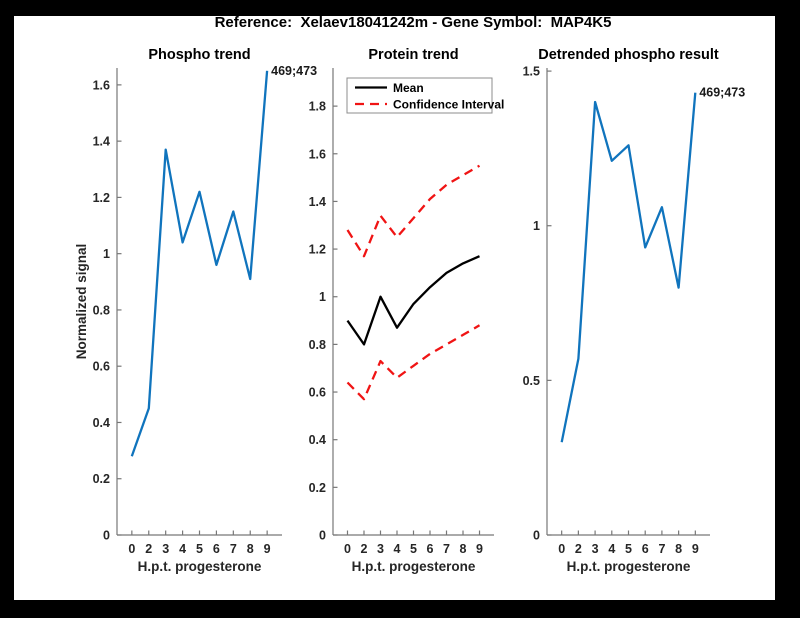 The image size is (800, 618). Describe the element at coordinates (628, 267) in the screenshot. I see `series-line-detrended-phospho` at that location.